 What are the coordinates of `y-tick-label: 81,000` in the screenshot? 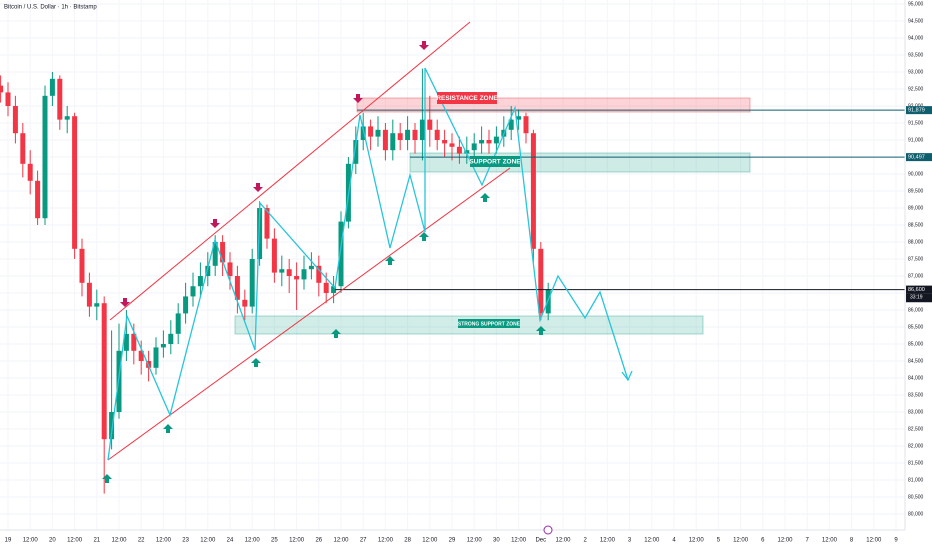 It's located at (916, 480).